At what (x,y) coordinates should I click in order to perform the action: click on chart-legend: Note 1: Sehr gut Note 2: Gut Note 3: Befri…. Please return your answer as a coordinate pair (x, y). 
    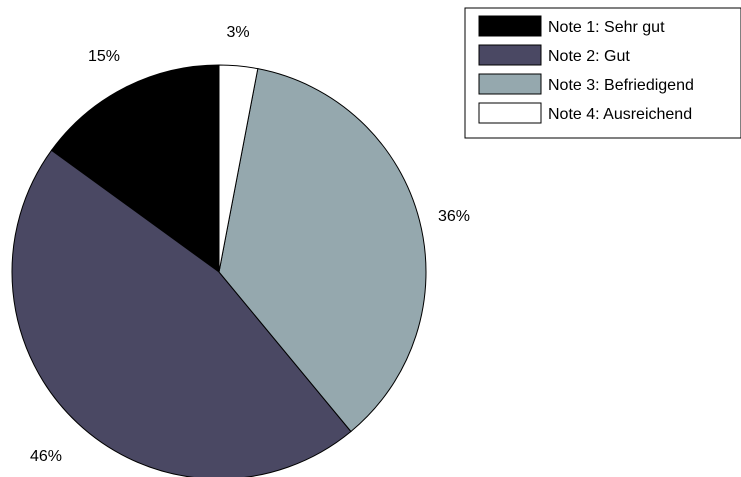
    Looking at the image, I should click on (602, 73).